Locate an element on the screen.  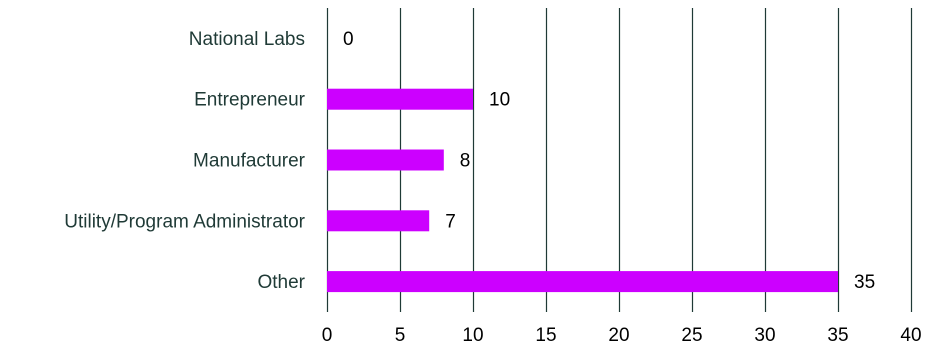
data-label: 35 is located at coordinates (864, 282).